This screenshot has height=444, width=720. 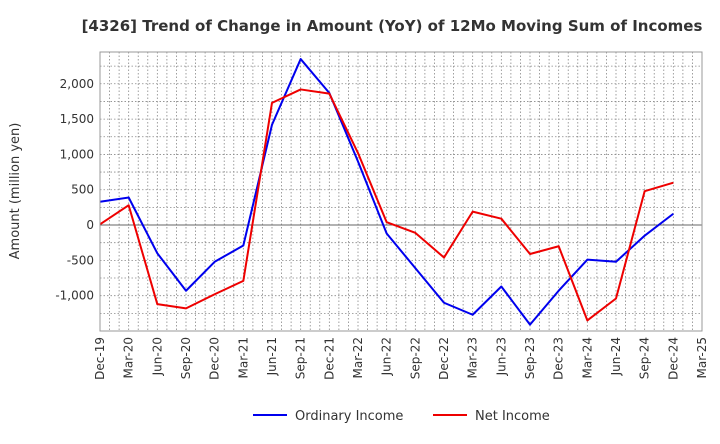 What do you see at coordinates (243, 357) in the screenshot?
I see `x-tick-label: Mar-21` at bounding box center [243, 357].